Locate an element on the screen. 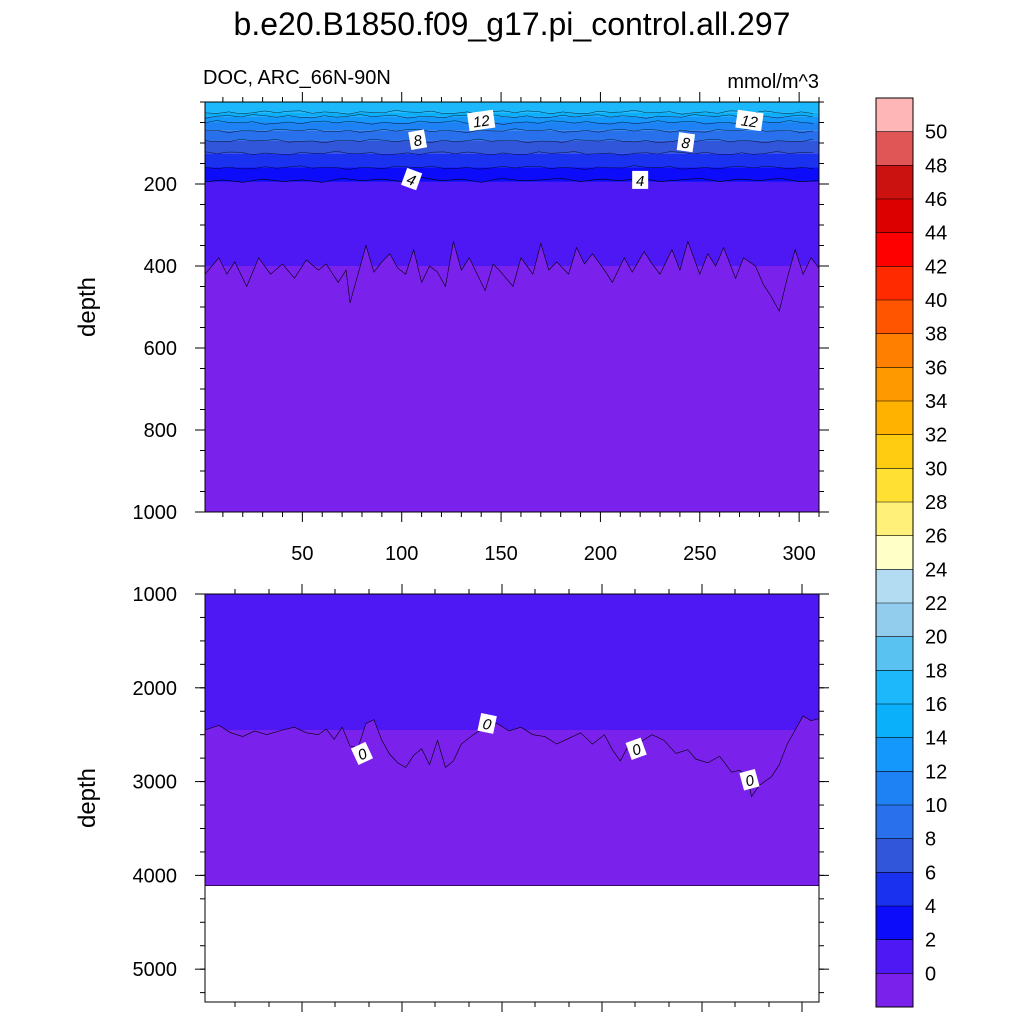 This screenshot has height=1024, width=1024. y-axis-label: depth is located at coordinates (87, 798).